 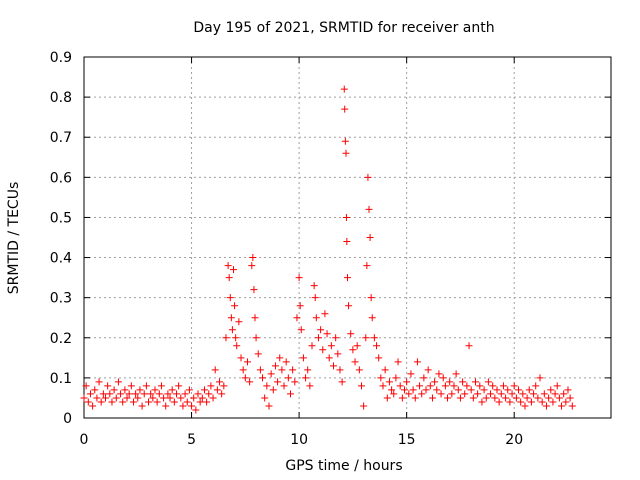 What do you see at coordinates (407, 440) in the screenshot?
I see `x-tick-label: 15` at bounding box center [407, 440].